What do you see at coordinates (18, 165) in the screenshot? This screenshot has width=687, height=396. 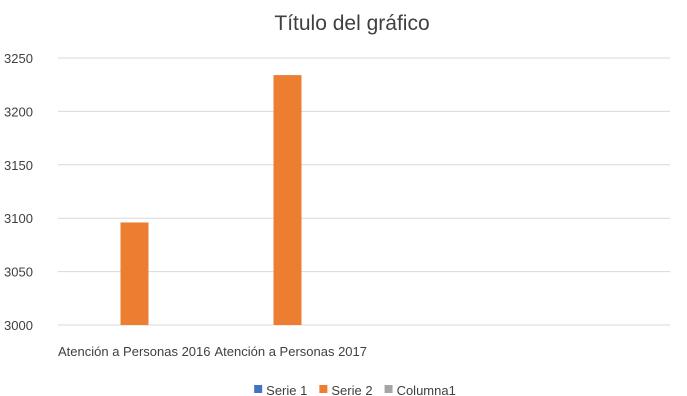 I see `y-tick-label: 3150` at bounding box center [18, 165].